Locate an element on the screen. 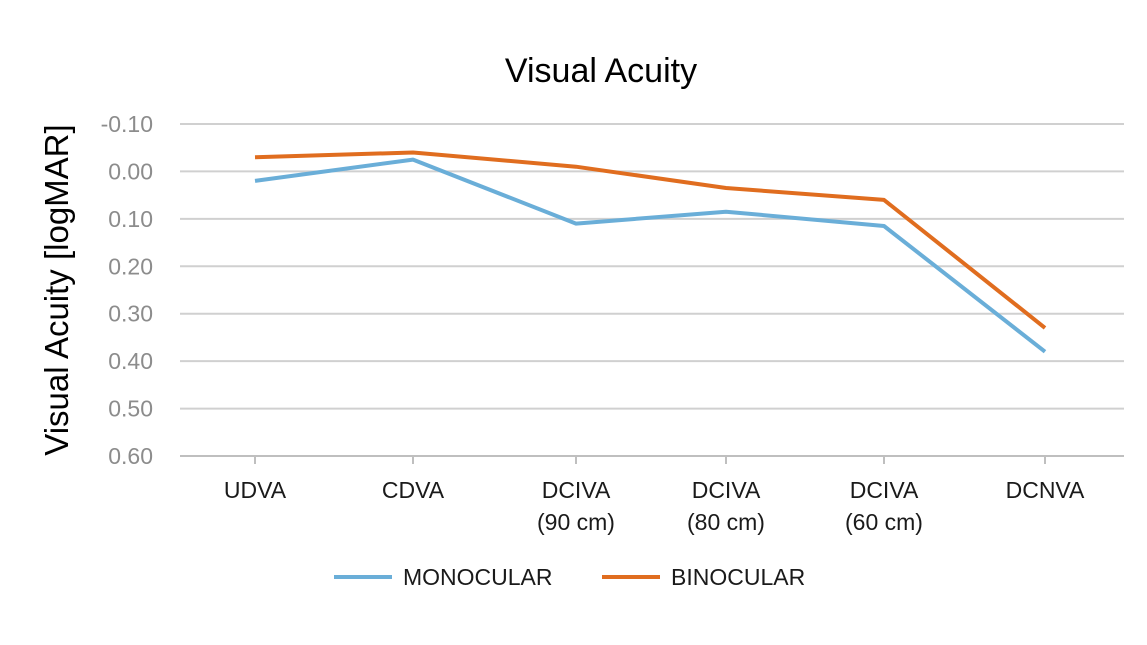  y-tick-label: 0.20 is located at coordinates (130, 266).